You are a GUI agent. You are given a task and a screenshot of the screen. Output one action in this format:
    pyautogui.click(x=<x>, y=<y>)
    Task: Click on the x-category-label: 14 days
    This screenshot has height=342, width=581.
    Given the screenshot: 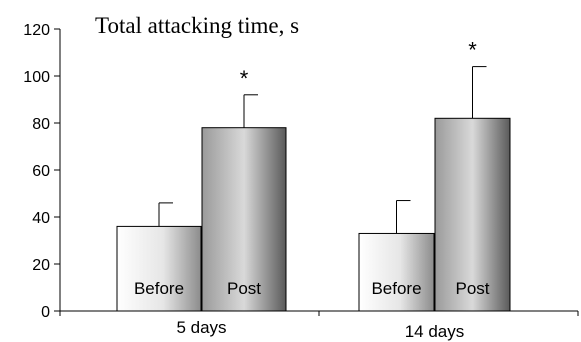 What is the action you would take?
    pyautogui.click(x=435, y=331)
    